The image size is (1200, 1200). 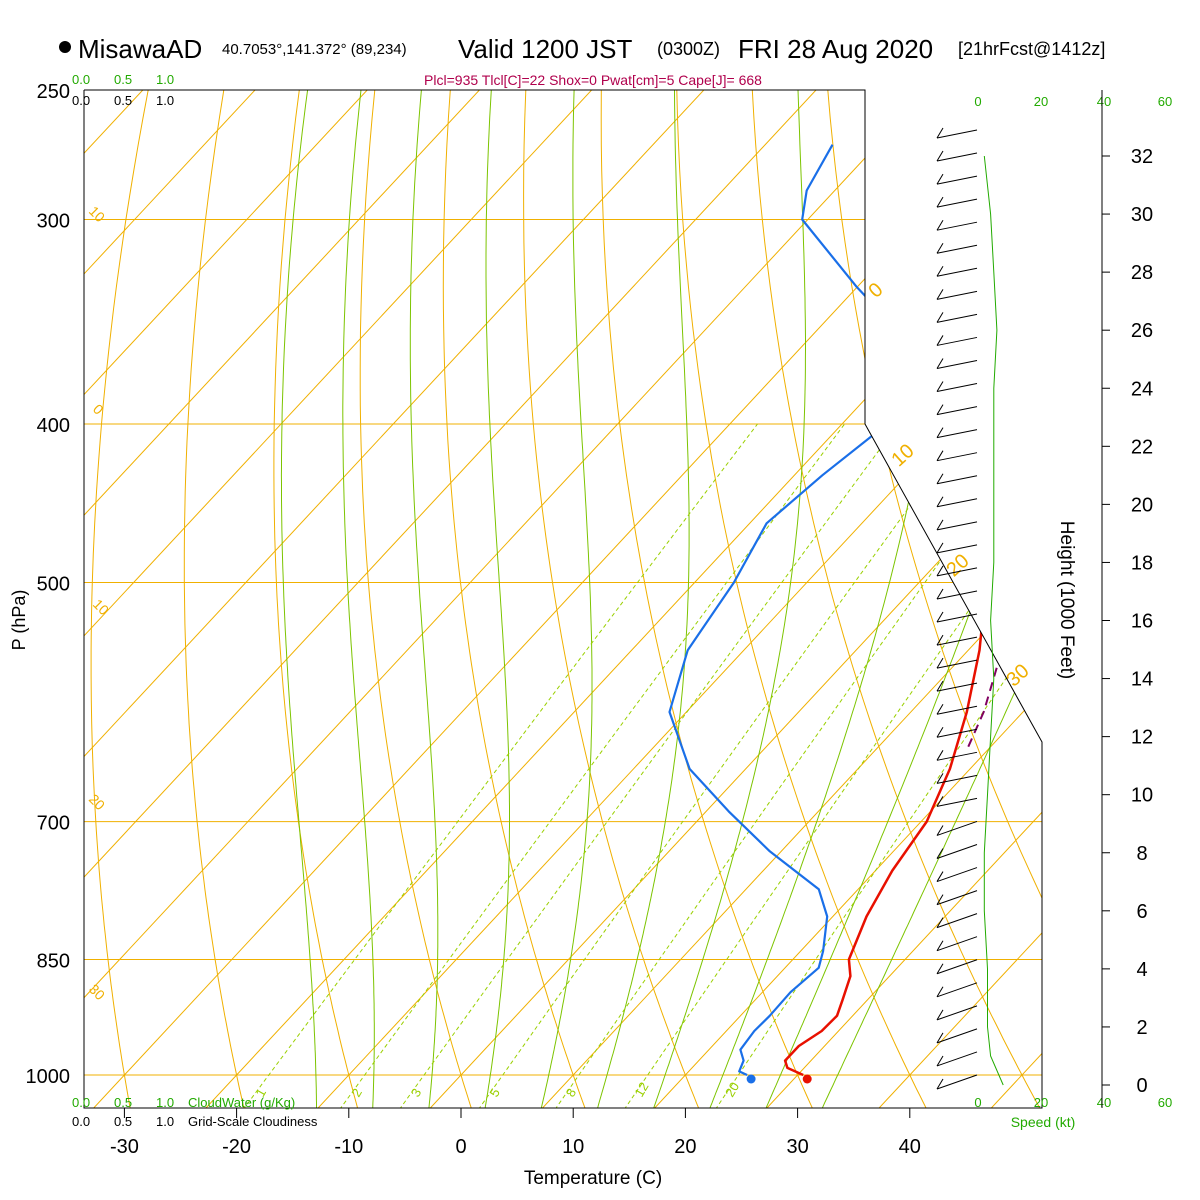 I want to click on valid-zulu: (0300Z), so click(x=688, y=49).